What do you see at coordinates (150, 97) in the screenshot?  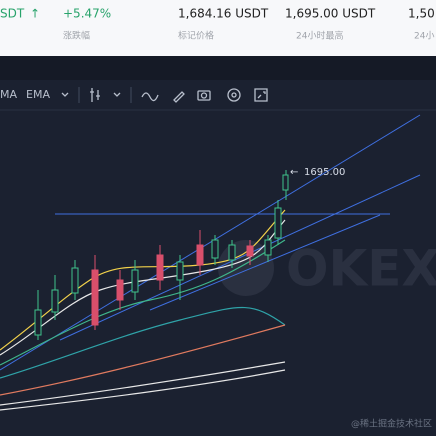 I see `line-icon` at bounding box center [150, 97].